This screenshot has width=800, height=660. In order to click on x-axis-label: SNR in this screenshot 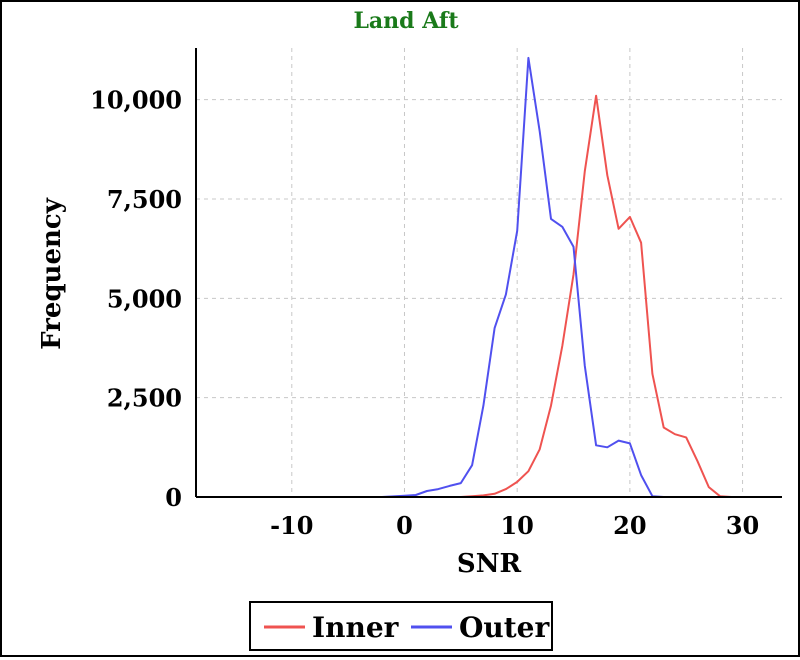, I will do `click(489, 564)`.